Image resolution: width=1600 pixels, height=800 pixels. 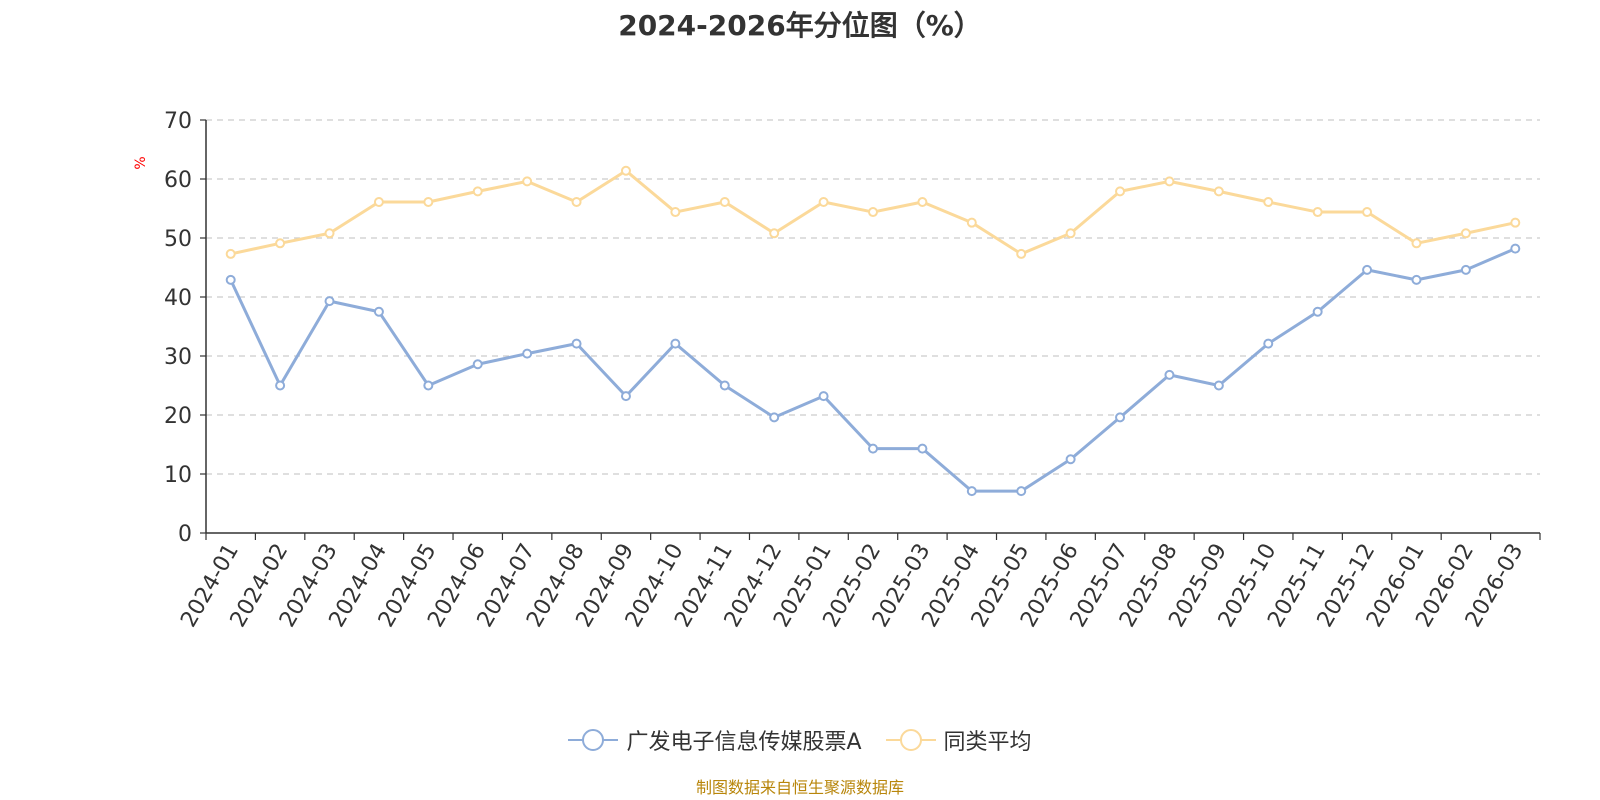 I want to click on legend: 广发电子信息传媒股票A 同类平均, so click(x=800, y=740).